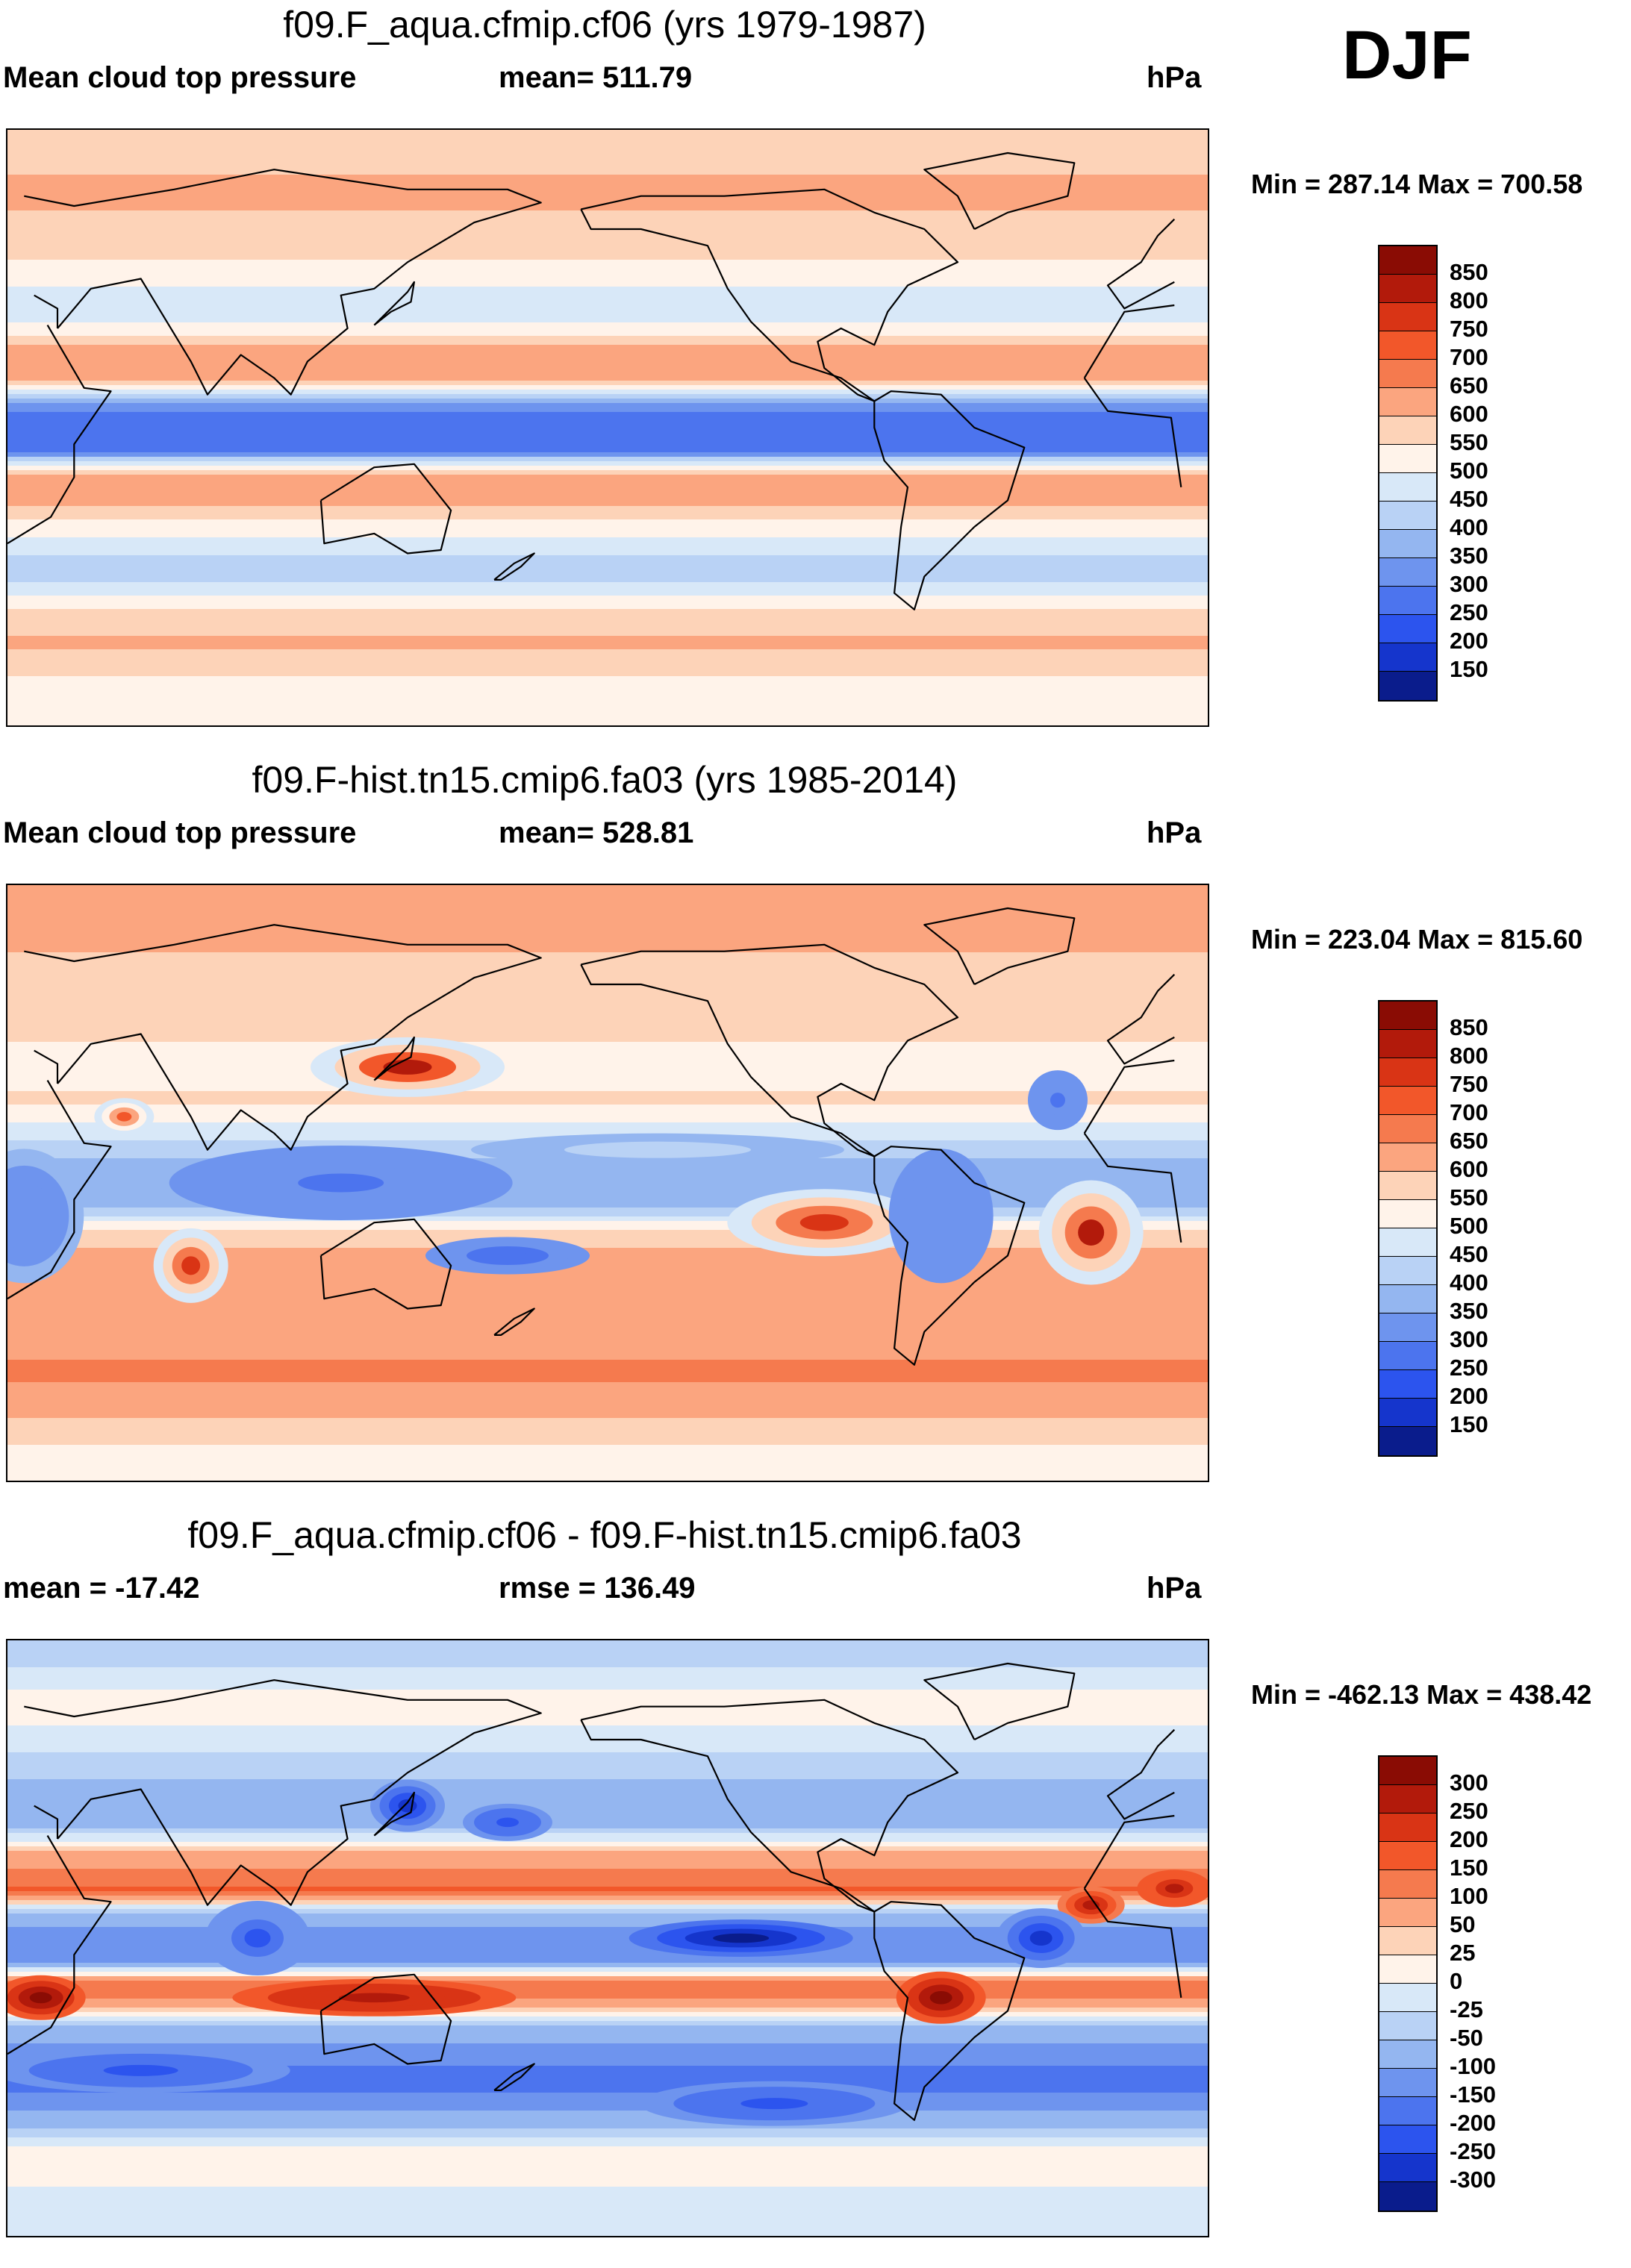 Image resolution: width=1631 pixels, height=2268 pixels. What do you see at coordinates (180, 77) in the screenshot?
I see `variable-label: Mean cloud top pressure` at bounding box center [180, 77].